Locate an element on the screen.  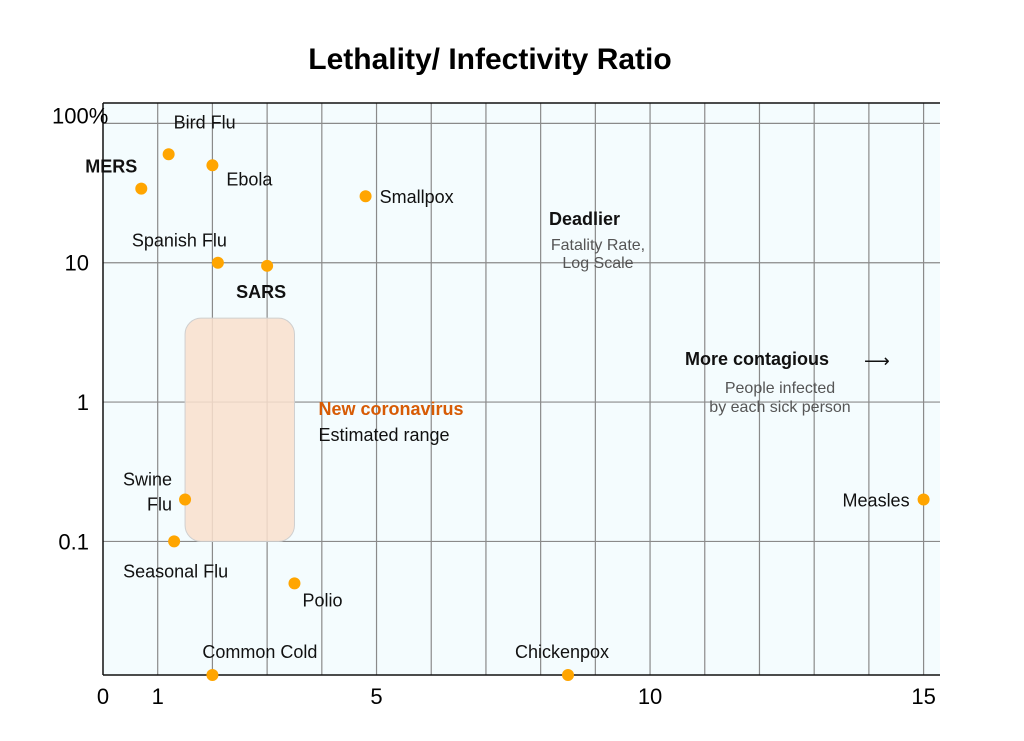
x-tick-label: 10 is located at coordinates (650, 696).